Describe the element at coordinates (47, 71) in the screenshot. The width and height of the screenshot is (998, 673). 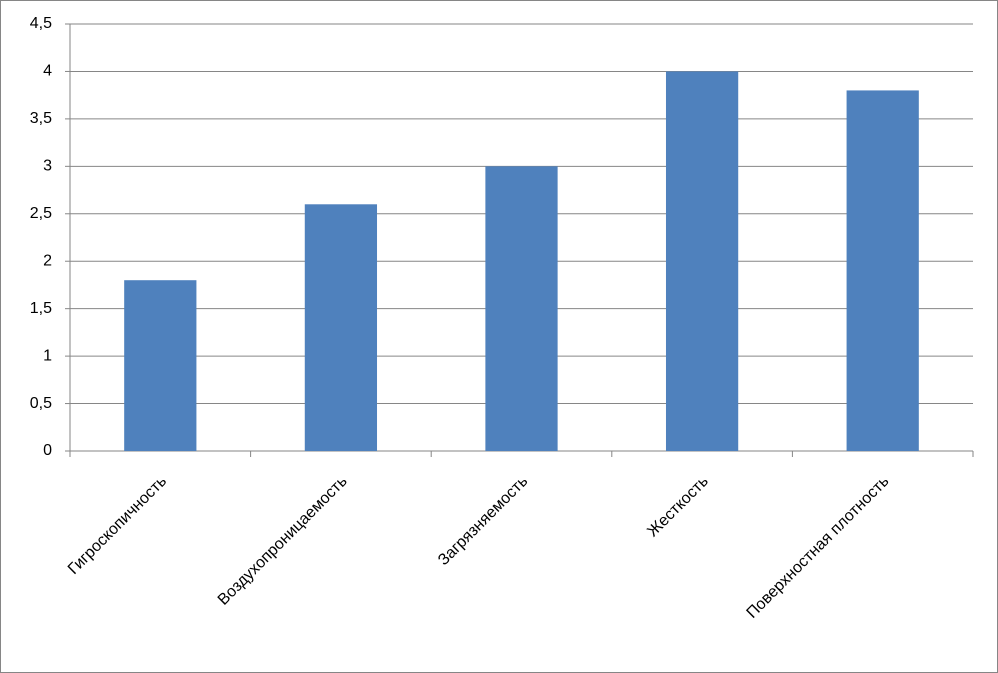
I see `y-tick-label: 4` at that location.